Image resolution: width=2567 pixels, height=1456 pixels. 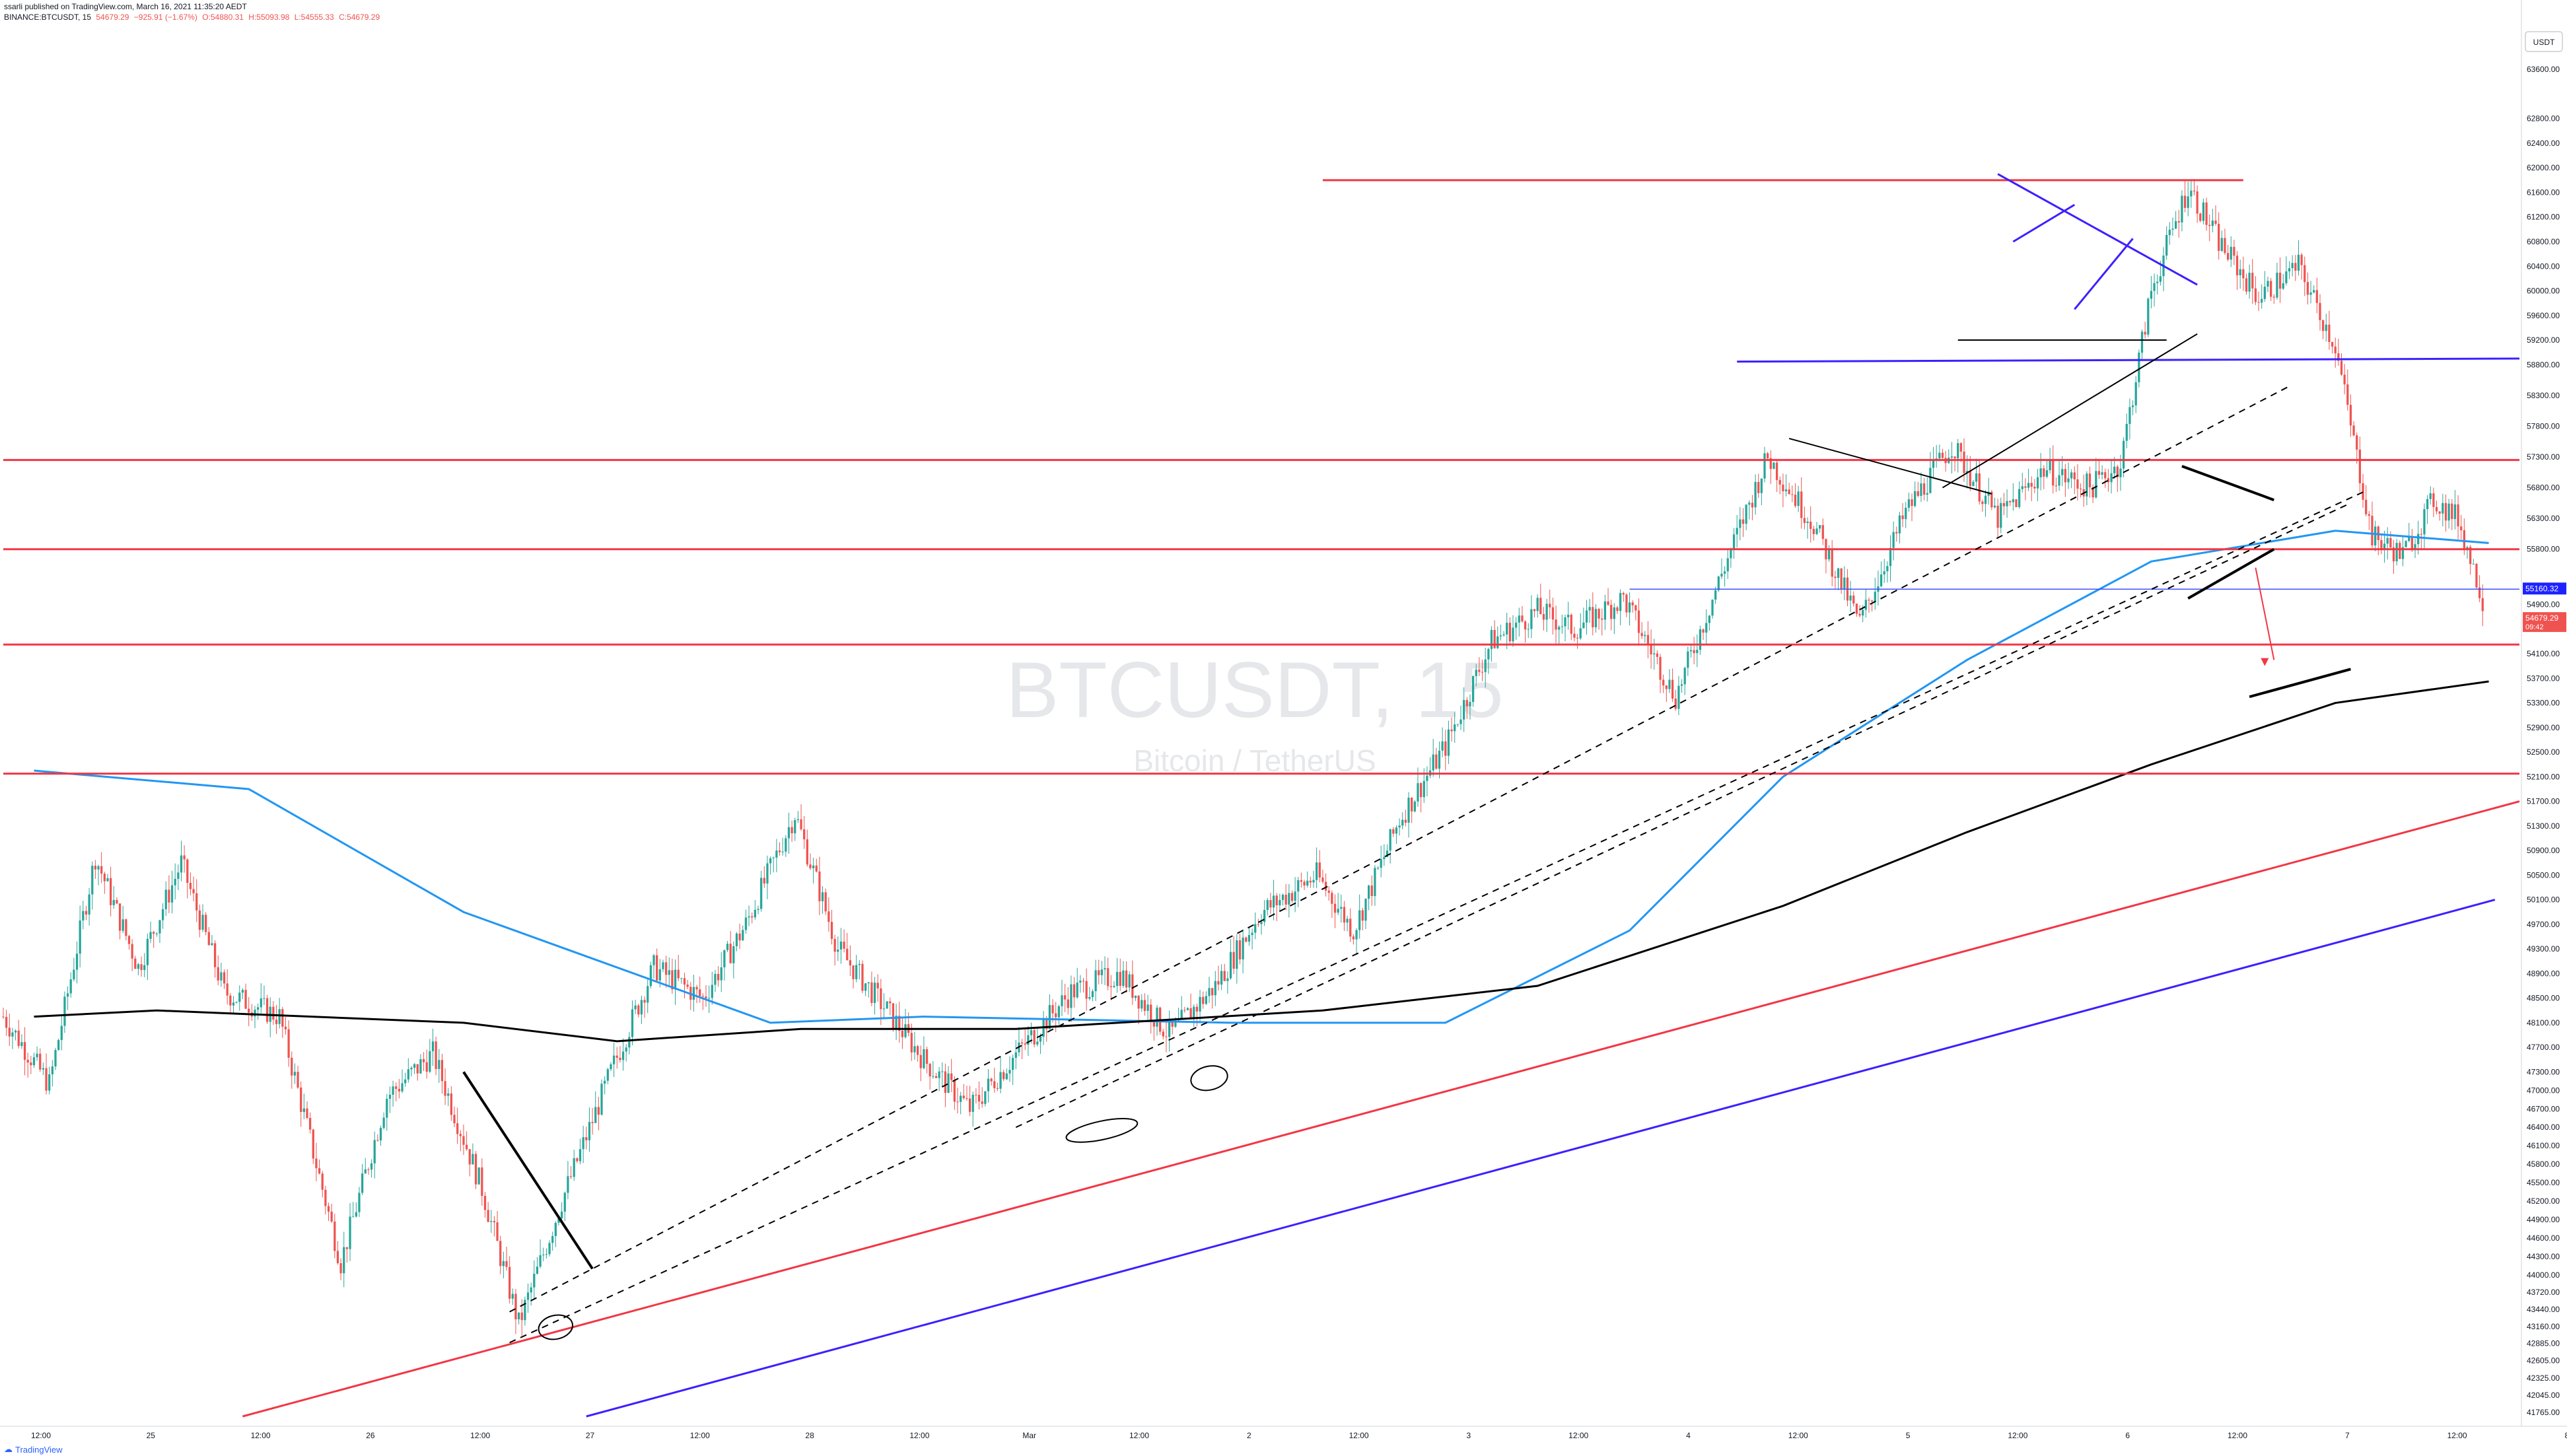 I want to click on price-tick-label: 60400.00, so click(x=2543, y=266).